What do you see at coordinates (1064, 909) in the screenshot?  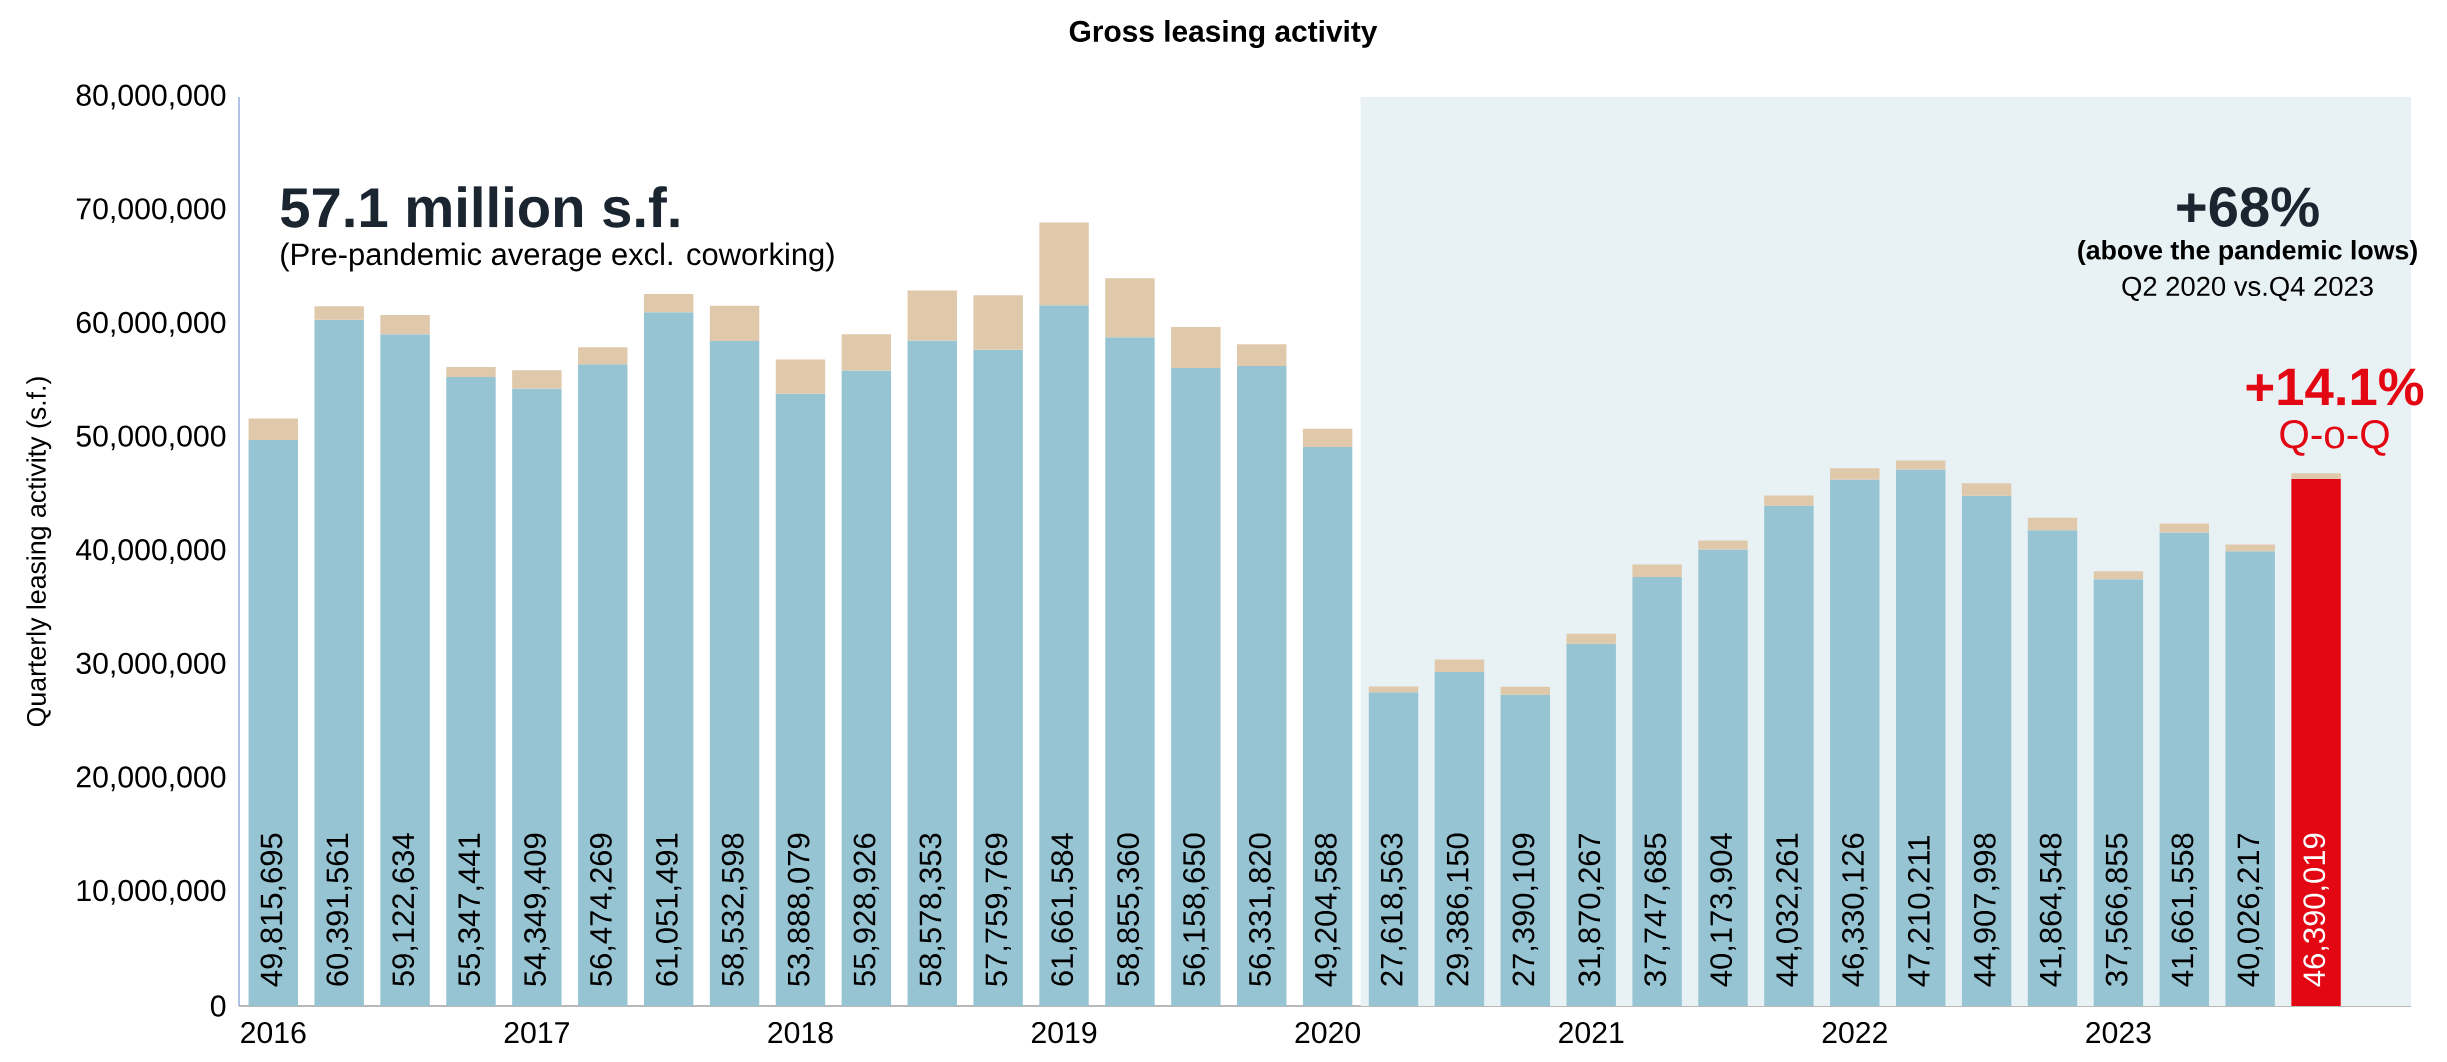 I see `data-label: 61,661,584` at bounding box center [1064, 909].